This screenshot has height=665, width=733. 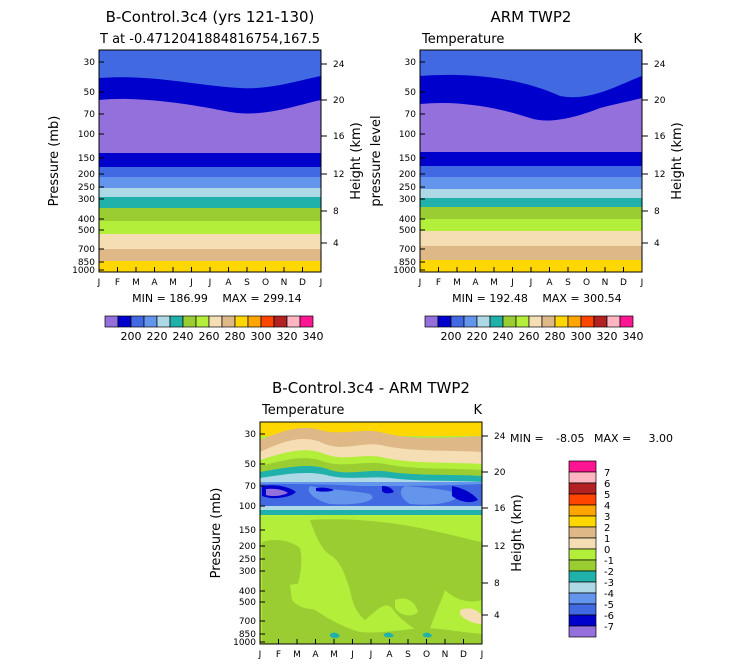 What do you see at coordinates (216, 533) in the screenshot?
I see `panel3-ylabel: Pressure (mb)` at bounding box center [216, 533].